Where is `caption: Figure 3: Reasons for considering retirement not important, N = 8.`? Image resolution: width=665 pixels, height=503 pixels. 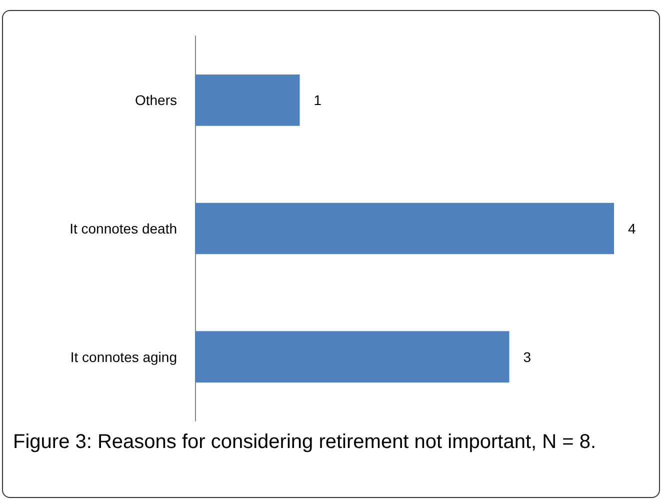 caption: Figure 3: Reasons for considering retirement not important, N = 8. is located at coordinates (305, 442).